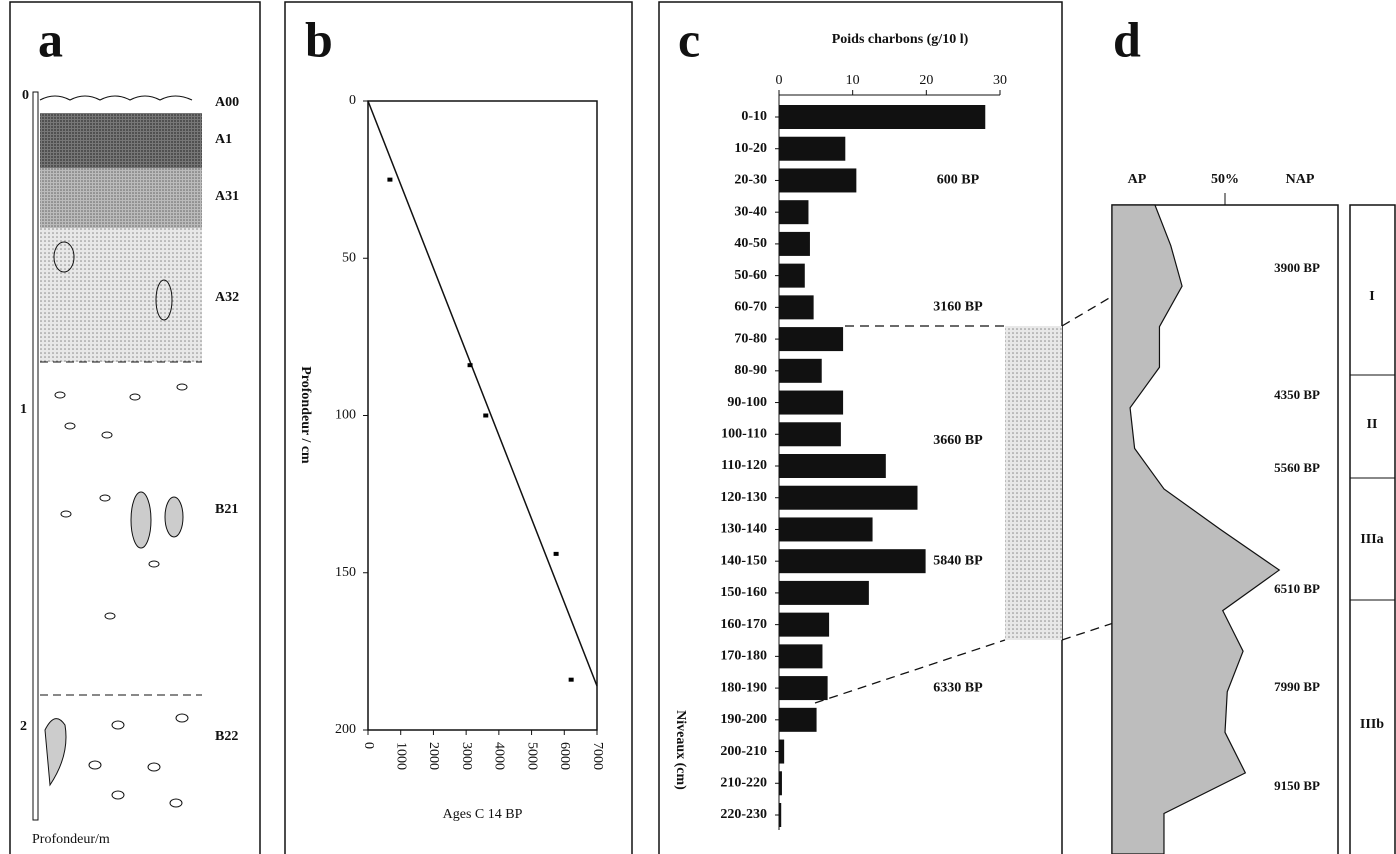  What do you see at coordinates (743, 529) in the screenshot?
I see `y-tick-label: 130-140` at bounding box center [743, 529].